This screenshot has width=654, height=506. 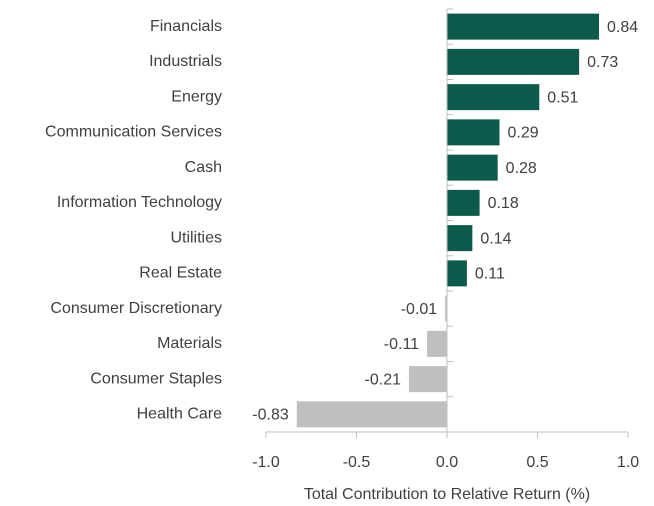 I want to click on value-label: -0.21, so click(x=383, y=379).